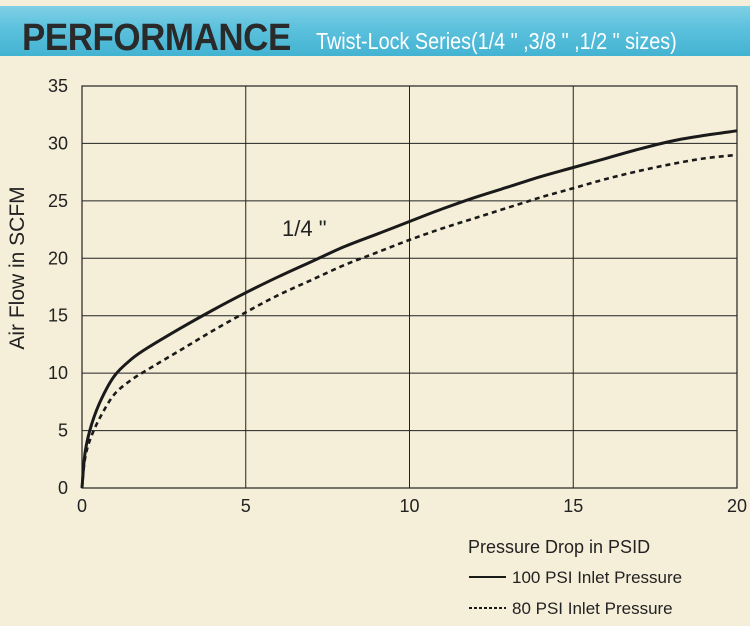  I want to click on legend-label-100psi: 100 PSI Inlet Pressure, so click(597, 577).